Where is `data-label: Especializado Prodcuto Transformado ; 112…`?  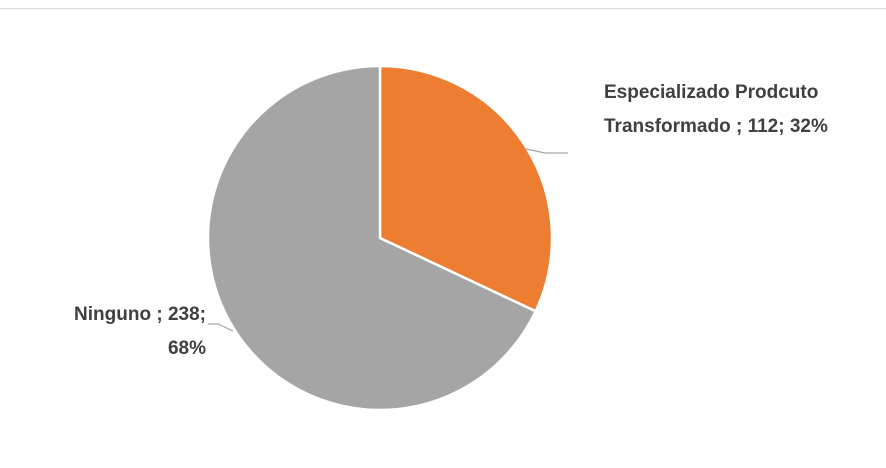
data-label: Especializado Prodcuto Transformado ; 112… is located at coordinates (716, 109).